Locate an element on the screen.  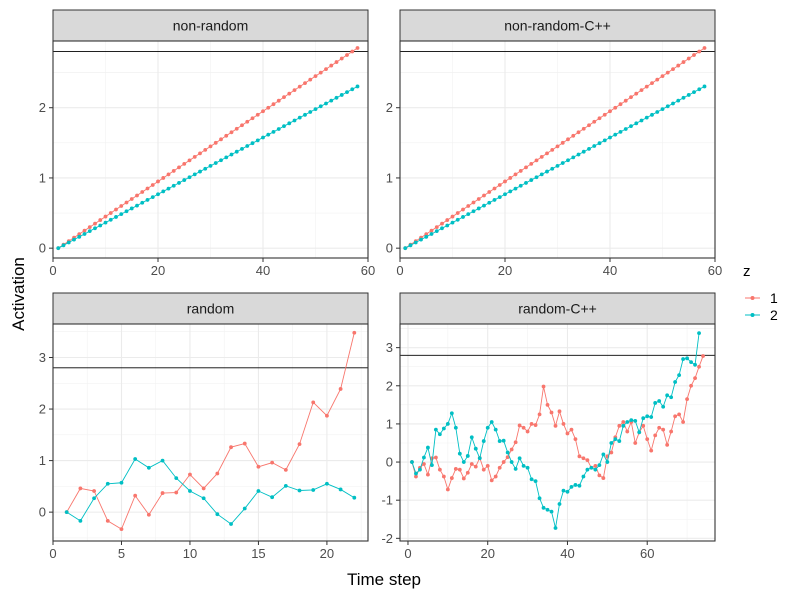
x-tick-label: 10 is located at coordinates (190, 553).